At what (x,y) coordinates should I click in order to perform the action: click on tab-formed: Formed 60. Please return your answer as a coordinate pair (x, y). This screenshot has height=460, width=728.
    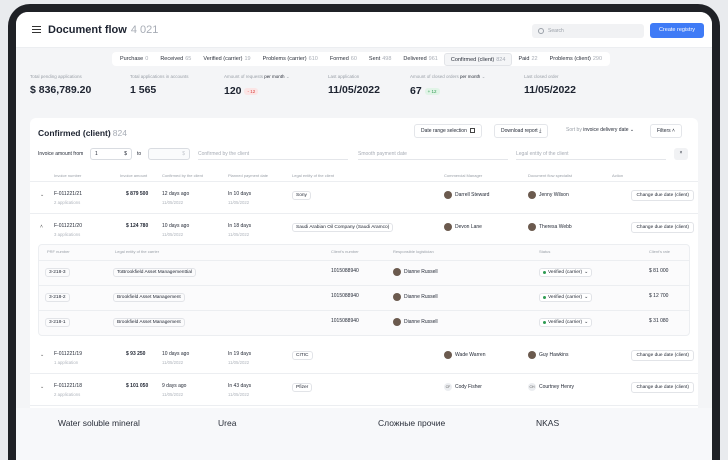
    Looking at the image, I should click on (343, 59).